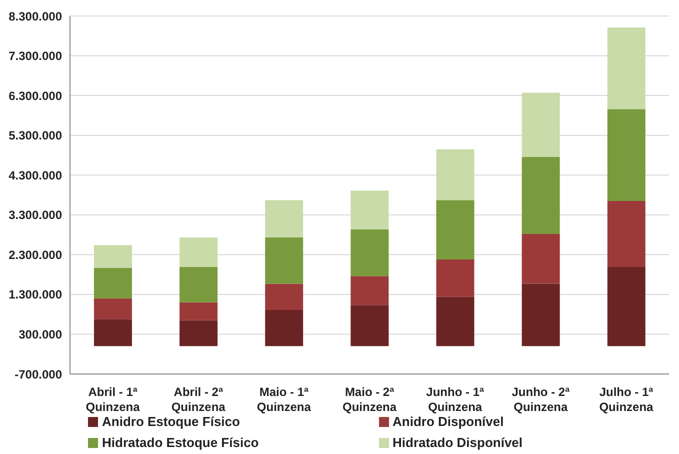  I want to click on y-tick-label: 3.300.000, so click(35, 215).